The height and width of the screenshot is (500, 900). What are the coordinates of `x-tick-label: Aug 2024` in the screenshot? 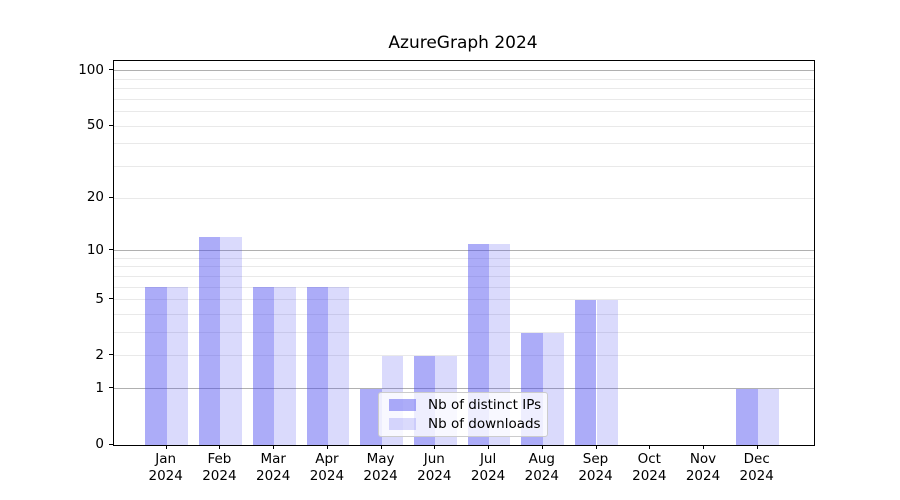 It's located at (542, 468).